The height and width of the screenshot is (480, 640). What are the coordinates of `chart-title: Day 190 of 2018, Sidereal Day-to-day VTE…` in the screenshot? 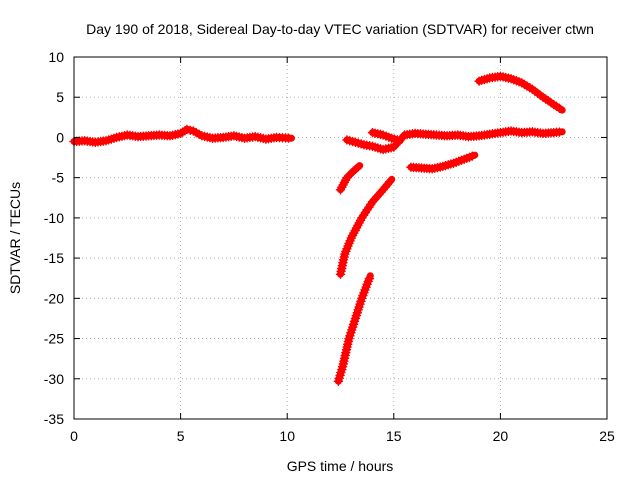 It's located at (340, 29).